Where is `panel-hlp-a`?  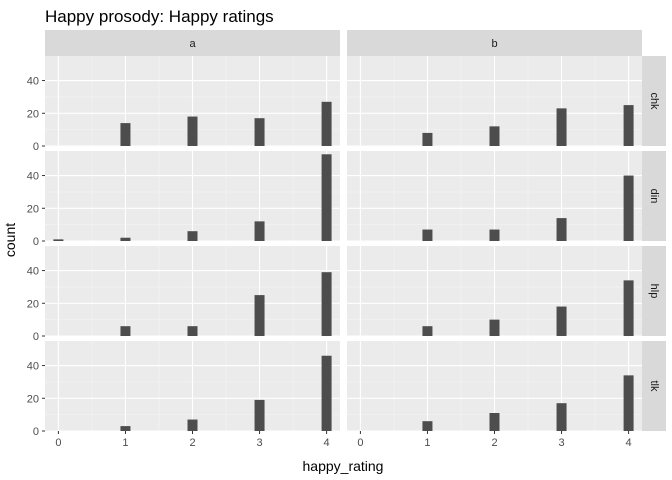 panel-hlp-a is located at coordinates (192, 291).